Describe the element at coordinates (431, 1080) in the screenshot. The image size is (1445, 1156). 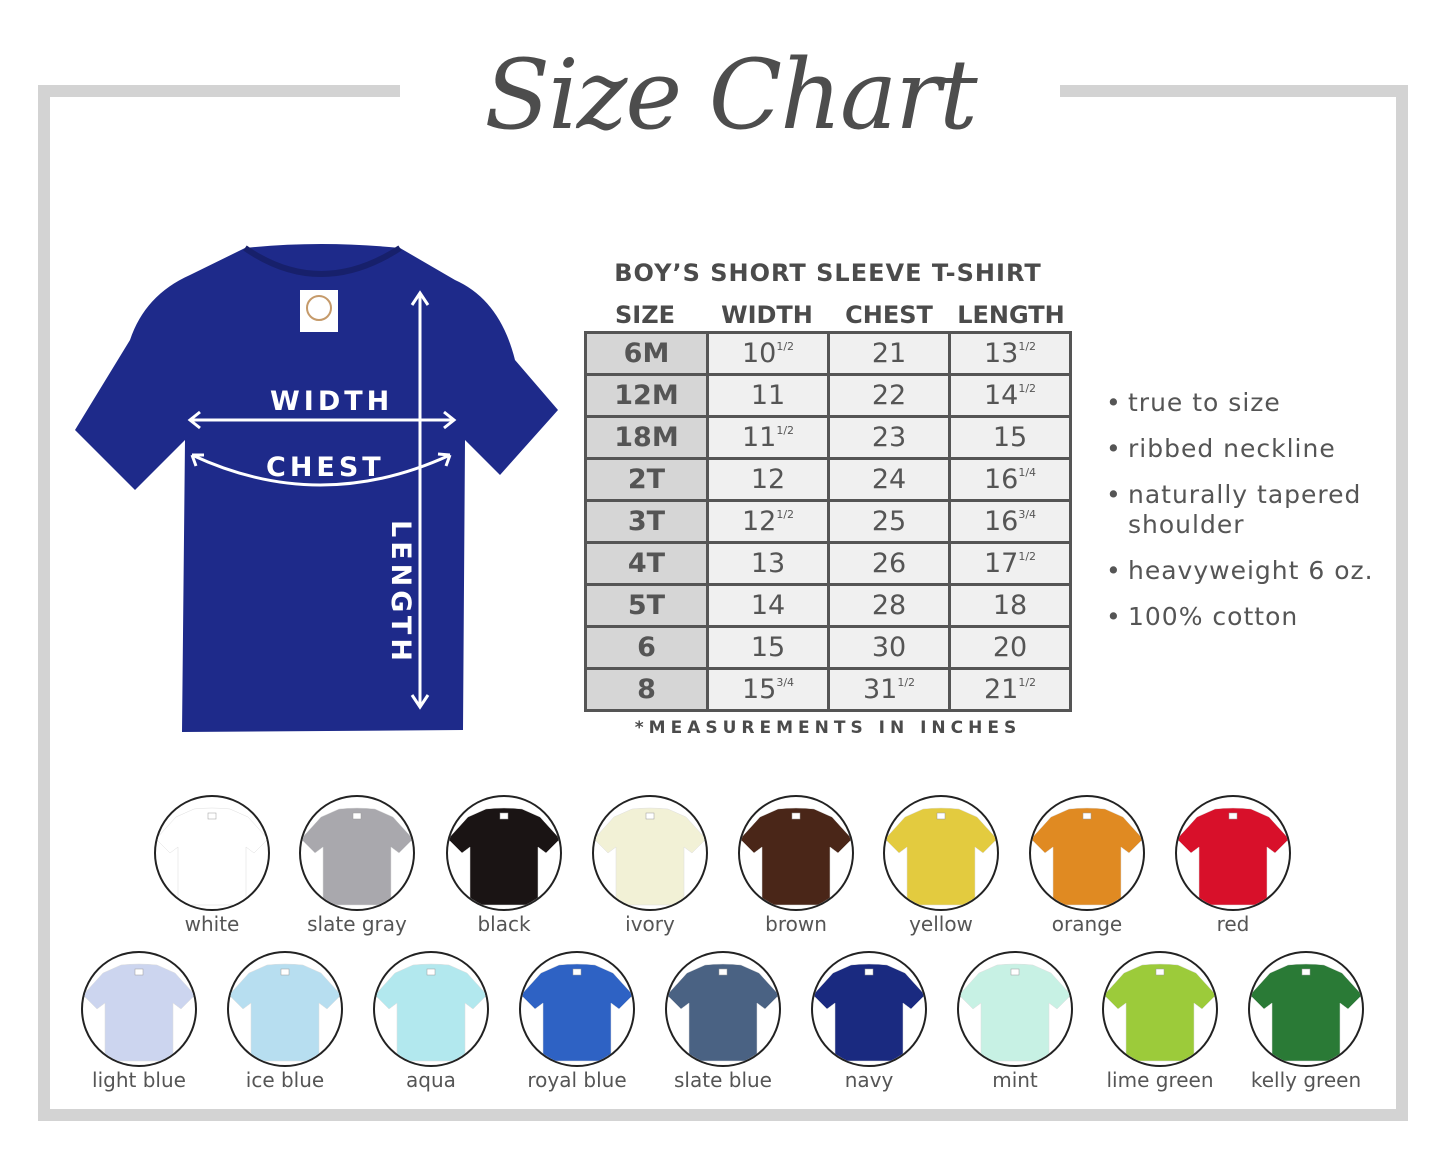
I see `swatch-label: aqua` at that location.